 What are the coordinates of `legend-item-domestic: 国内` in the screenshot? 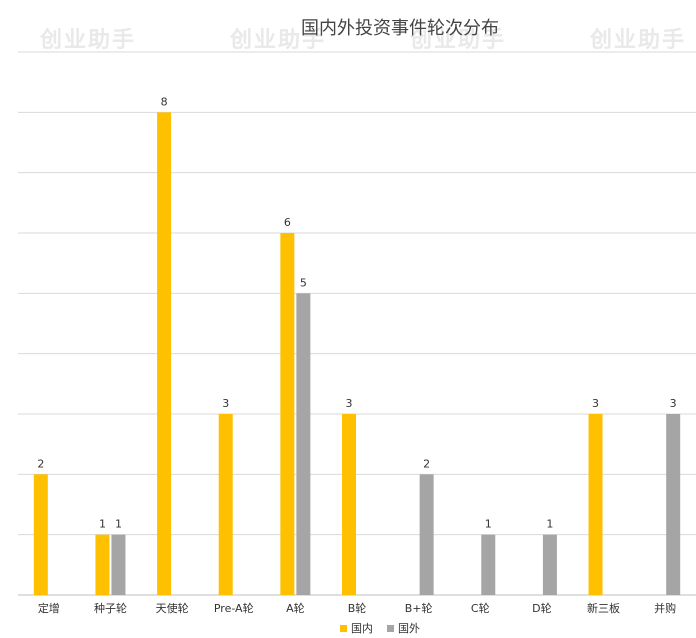 It's located at (356, 628).